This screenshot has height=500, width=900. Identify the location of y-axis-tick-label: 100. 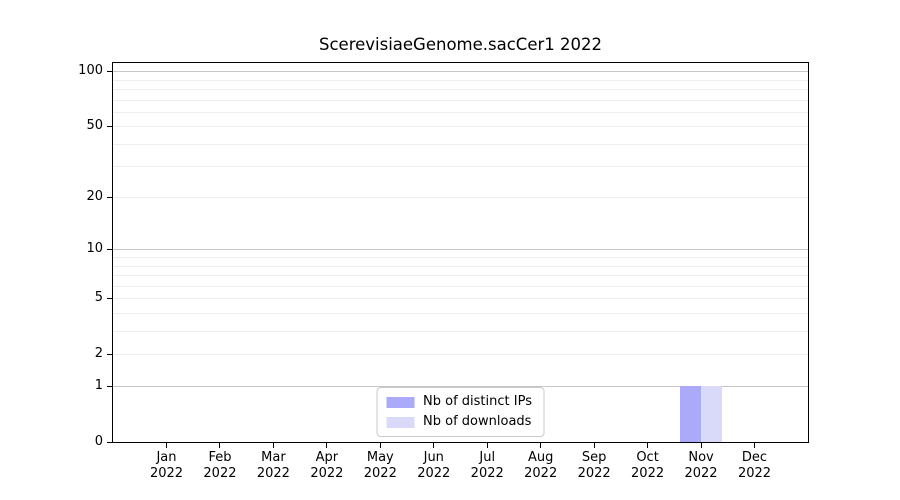
(90, 71).